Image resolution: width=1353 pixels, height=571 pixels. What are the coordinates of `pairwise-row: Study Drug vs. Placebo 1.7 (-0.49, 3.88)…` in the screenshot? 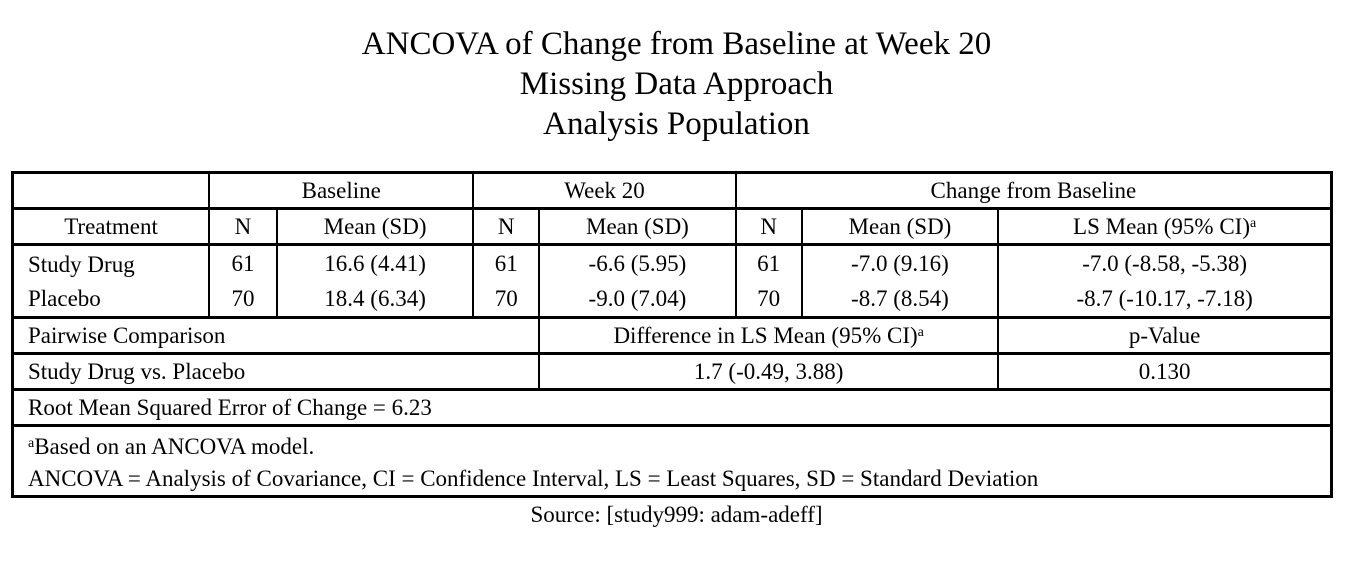 It's located at (672, 371).